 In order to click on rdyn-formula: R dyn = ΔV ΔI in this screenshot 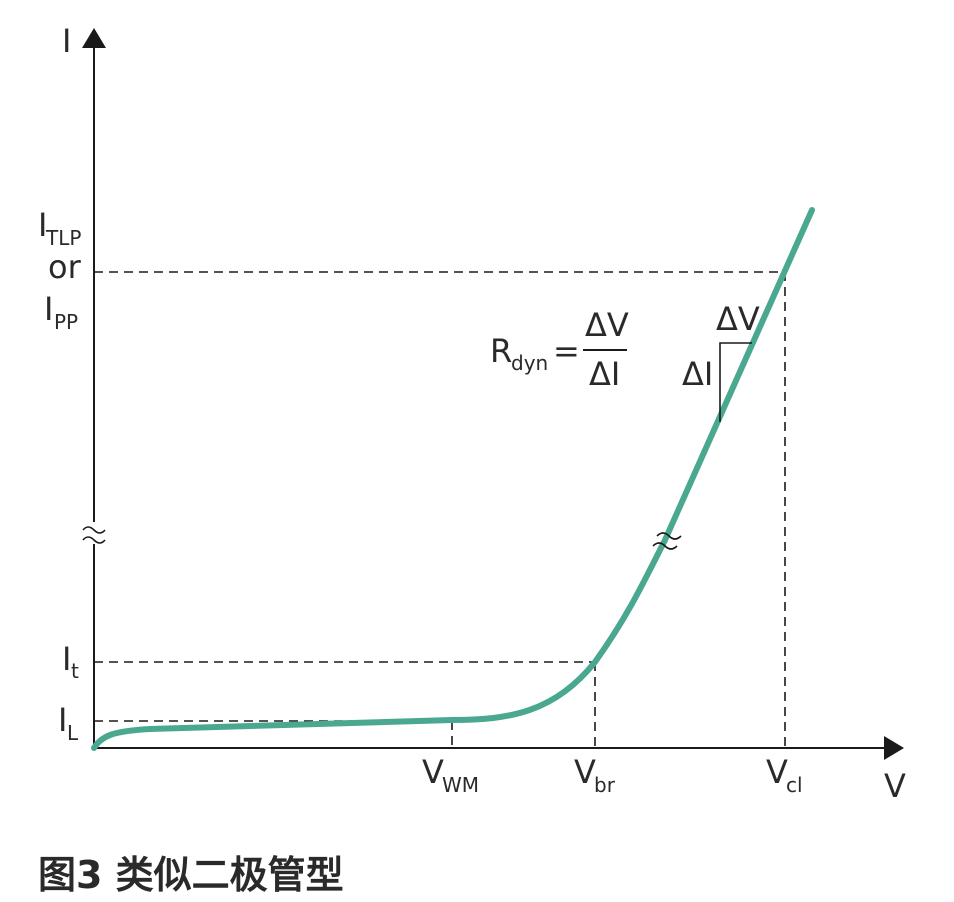, I will do `click(559, 349)`.